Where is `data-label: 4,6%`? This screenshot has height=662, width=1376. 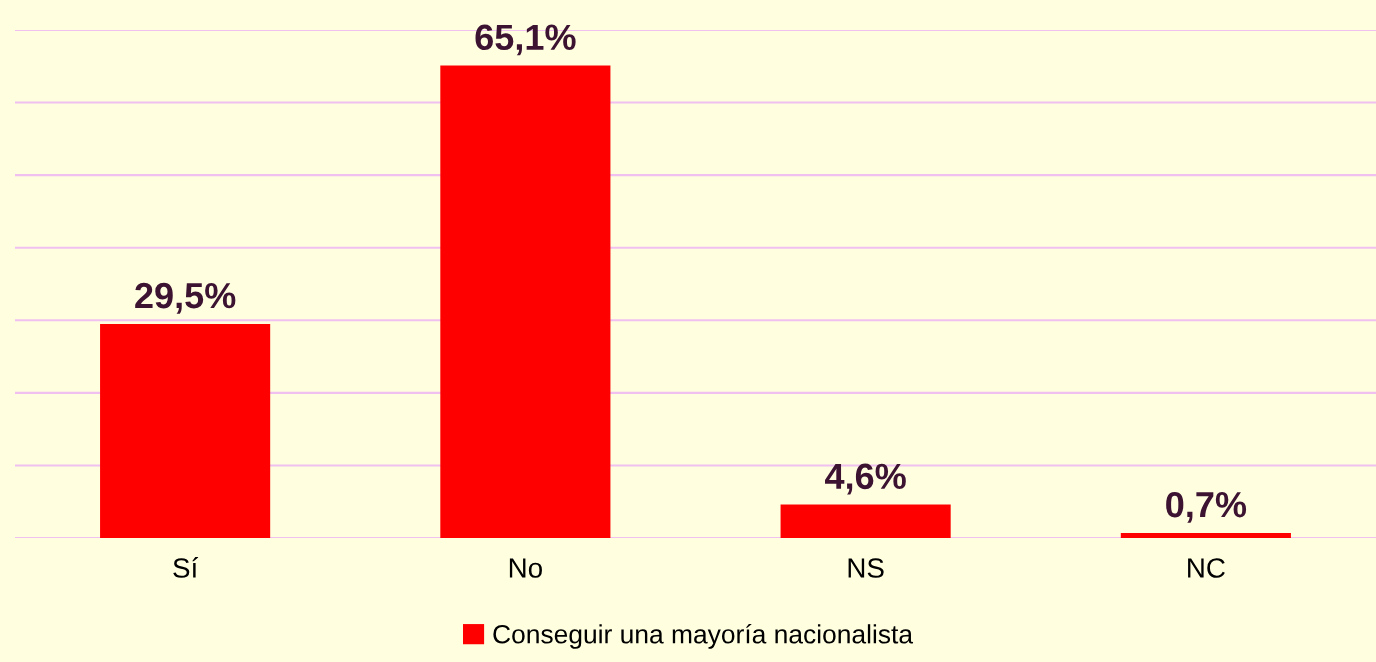 data-label: 4,6% is located at coordinates (865, 479).